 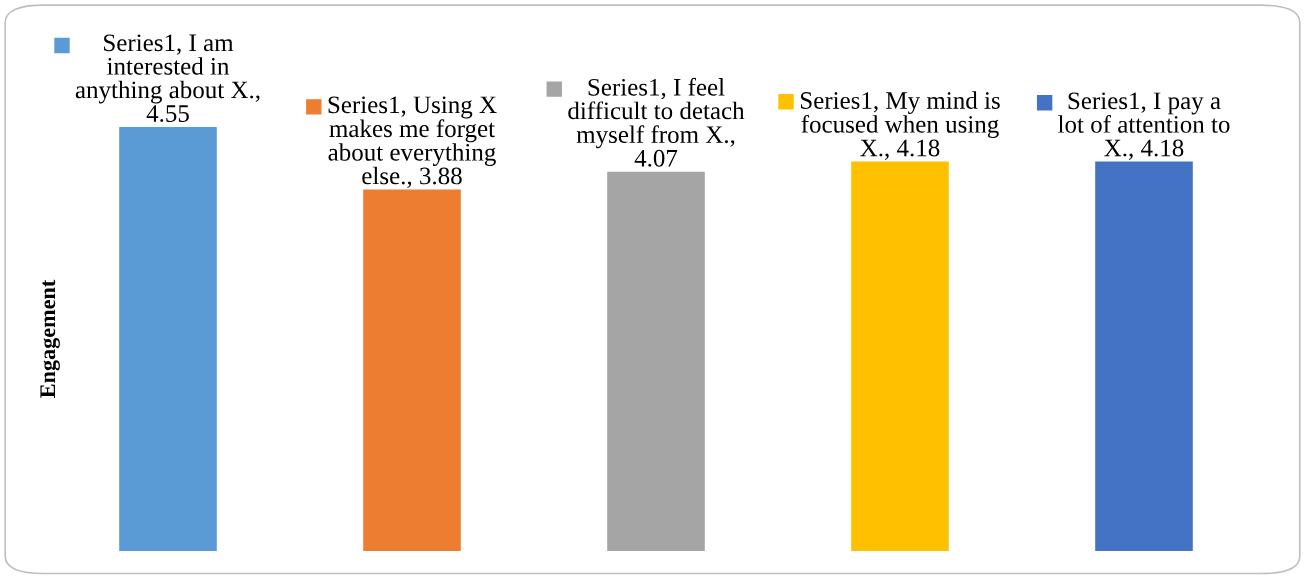 What do you see at coordinates (1144, 126) in the screenshot?
I see `data-label: Series1, I pay a lot of attention to X., 4.18` at bounding box center [1144, 126].